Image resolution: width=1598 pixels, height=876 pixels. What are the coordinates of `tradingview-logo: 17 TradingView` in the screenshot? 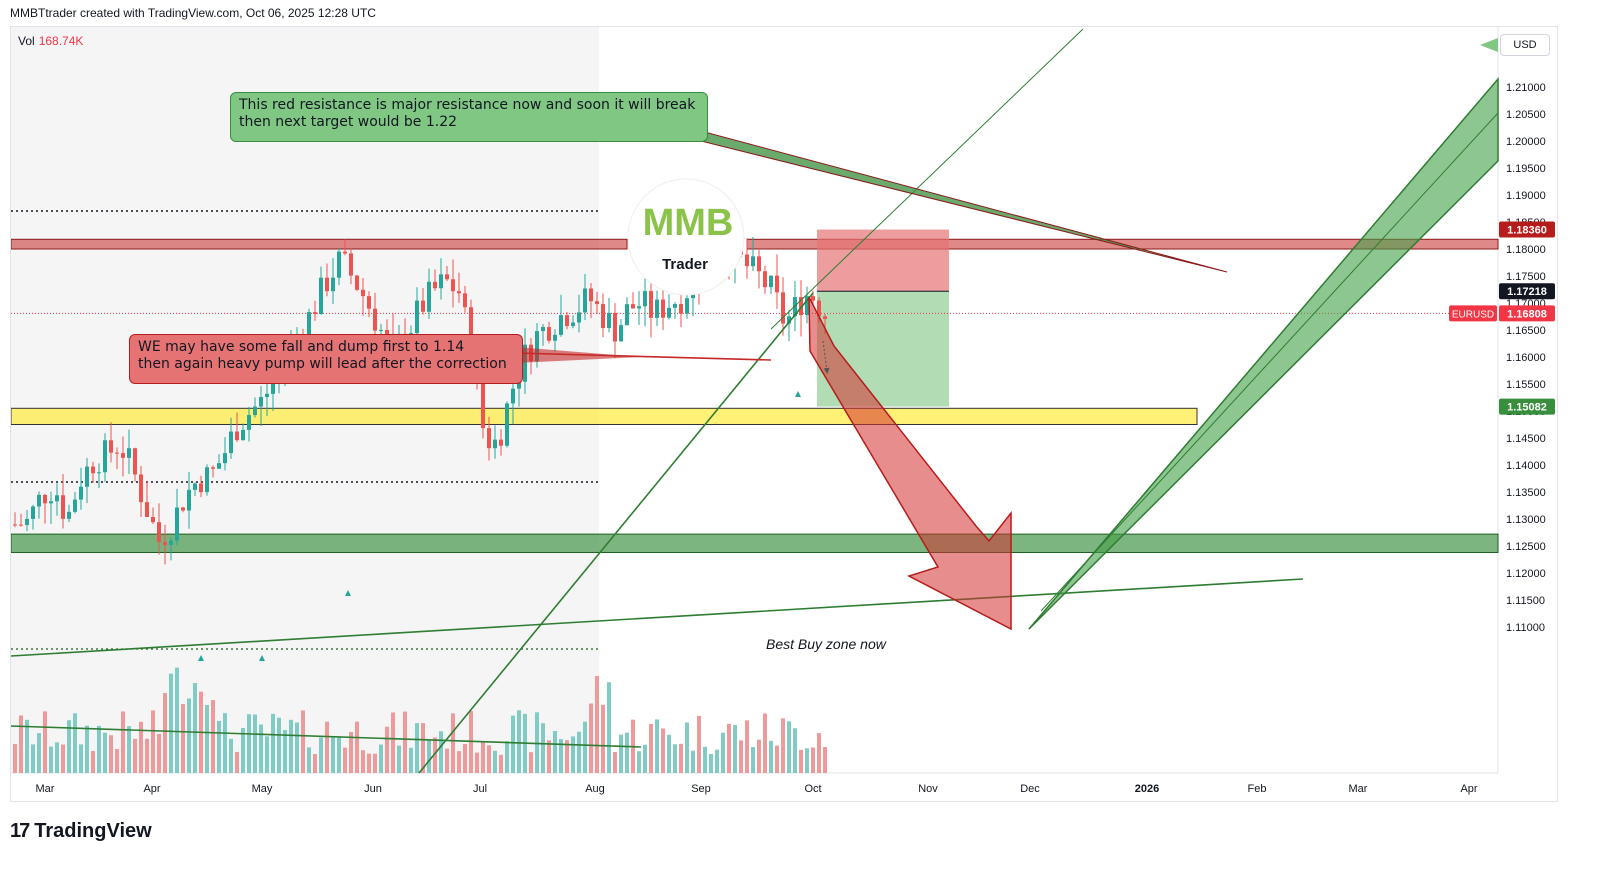 It's located at (81, 831).